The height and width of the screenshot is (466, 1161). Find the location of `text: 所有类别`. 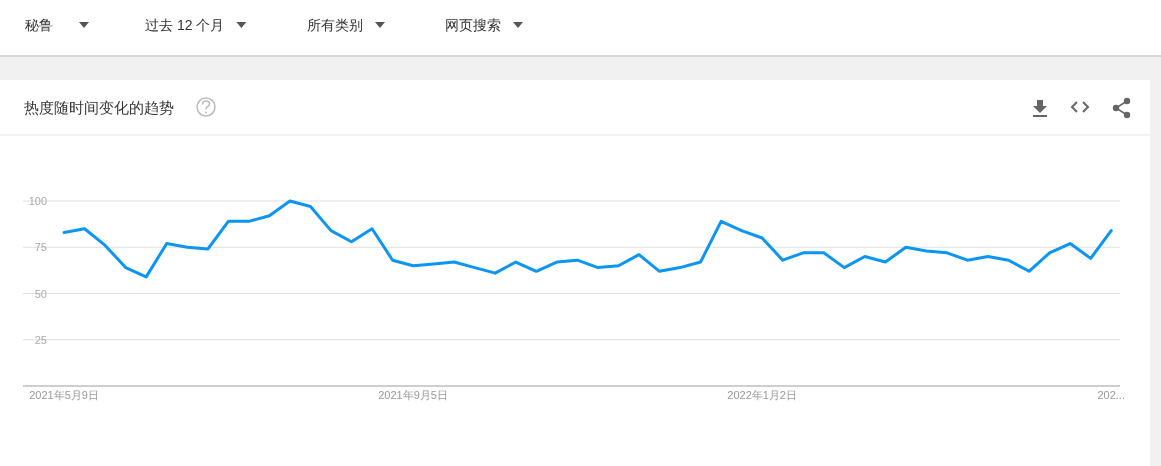

text: 所有类别 is located at coordinates (335, 25).